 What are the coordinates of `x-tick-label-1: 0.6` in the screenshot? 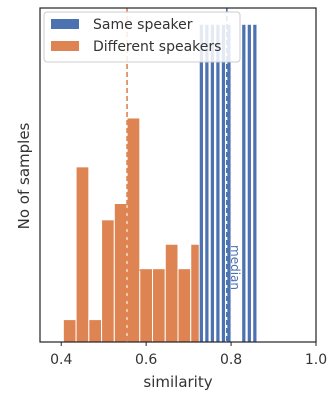 It's located at (146, 360).